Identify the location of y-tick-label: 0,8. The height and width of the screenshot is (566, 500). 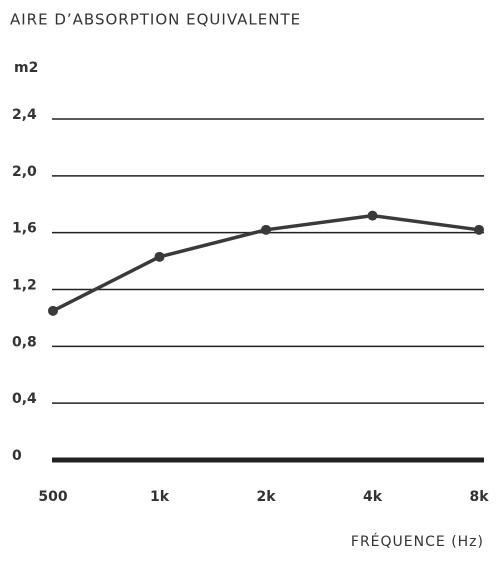
(24, 342).